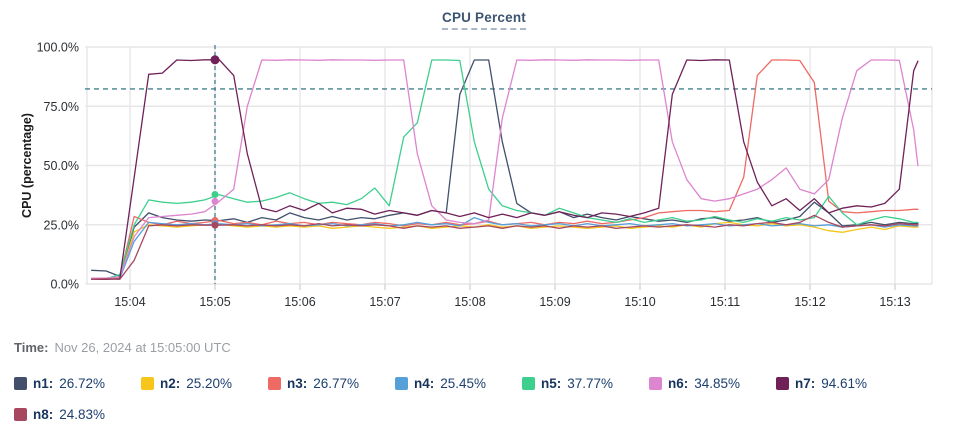 Image resolution: width=968 pixels, height=441 pixels. What do you see at coordinates (82, 414) in the screenshot?
I see `legend-value-n8: 24.83%` at bounding box center [82, 414].